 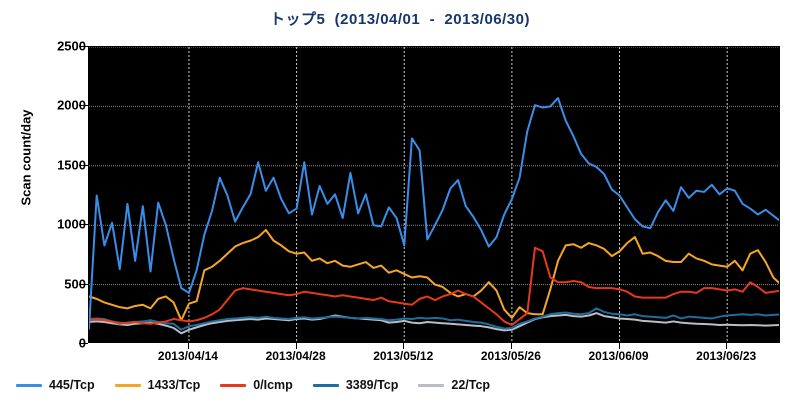 I want to click on legend-item-1433-tcp: 1433/Tcp, so click(x=157, y=385).